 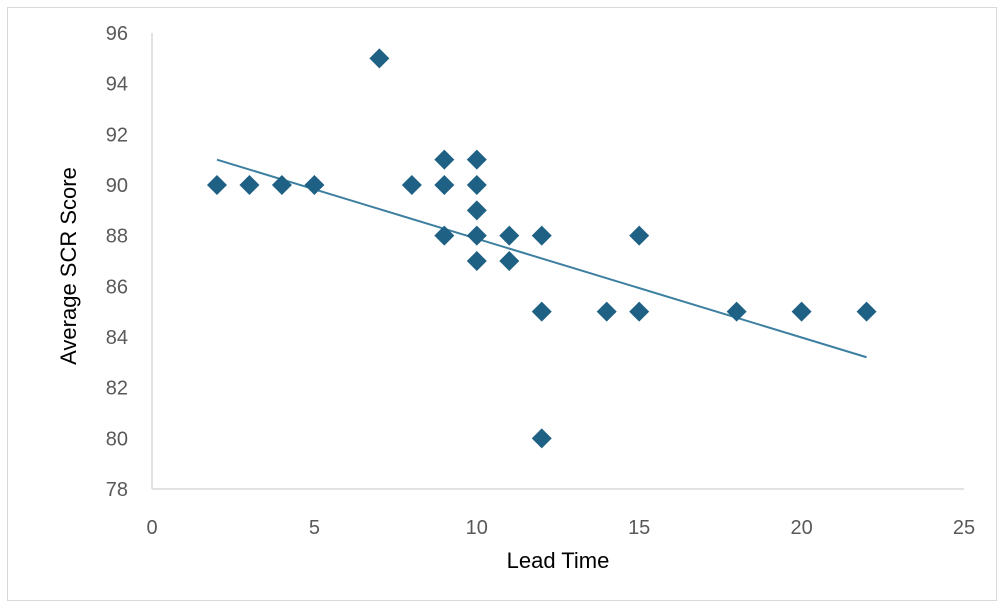 What do you see at coordinates (558, 560) in the screenshot?
I see `x-axis-title: Lead Time` at bounding box center [558, 560].